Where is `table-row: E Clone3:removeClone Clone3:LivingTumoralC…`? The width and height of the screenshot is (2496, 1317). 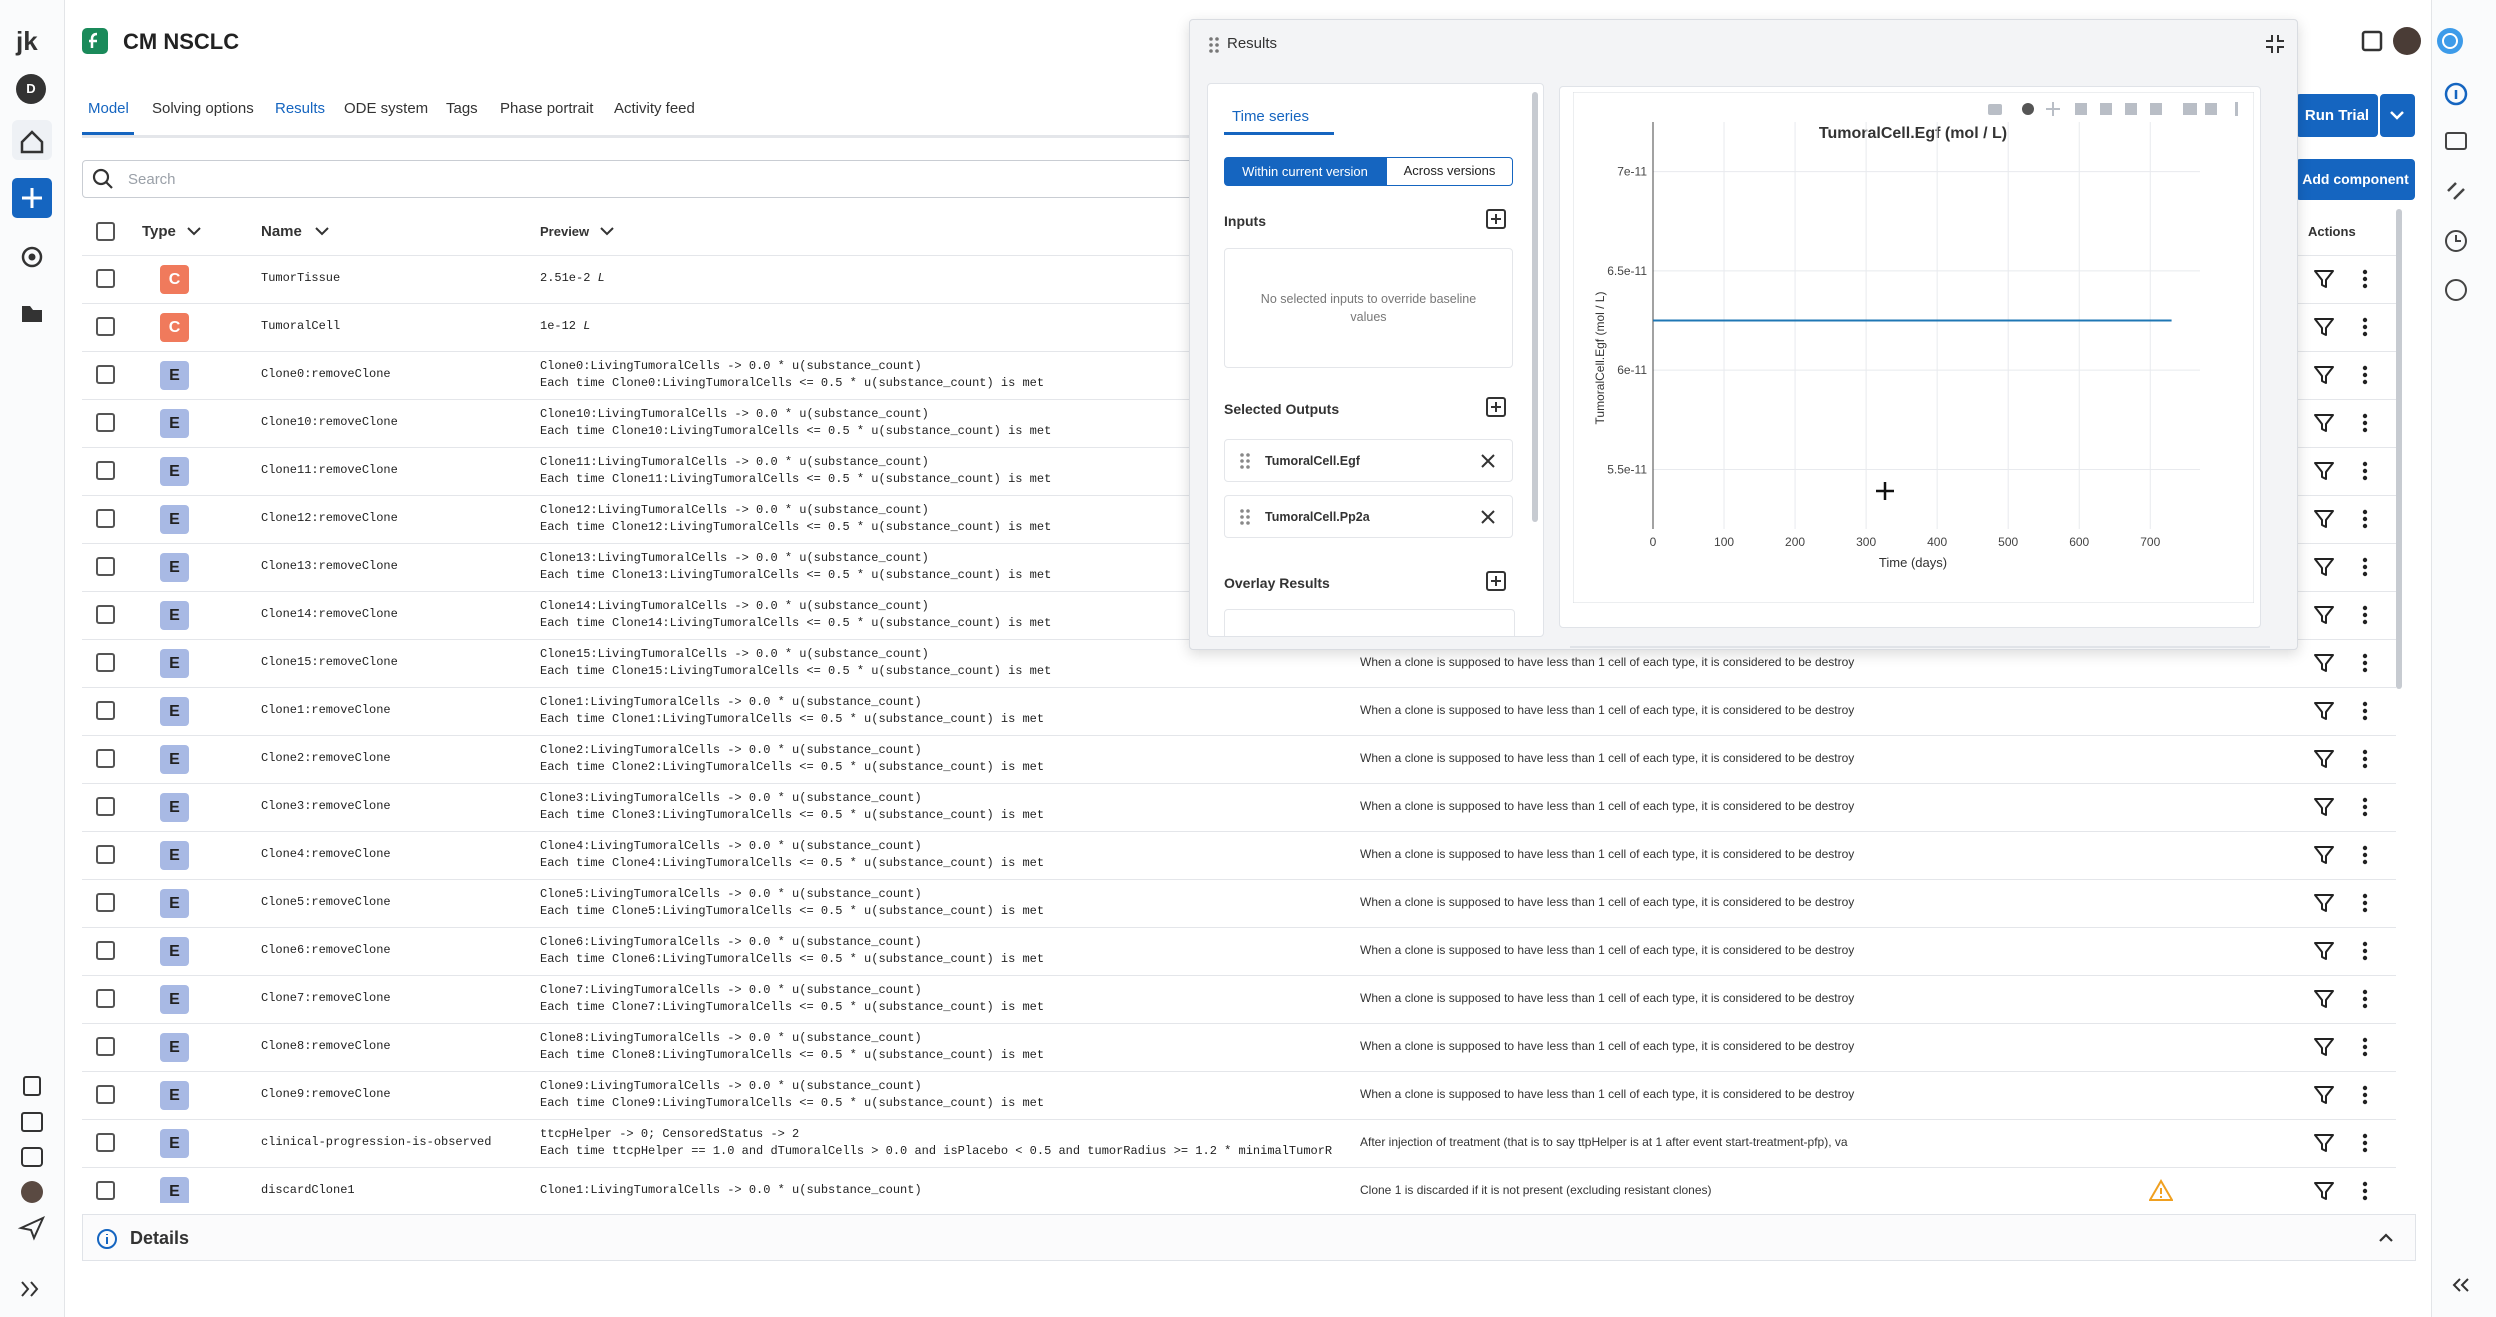
table-row: E Clone3:removeClone Clone3:LivingTumoralC… is located at coordinates (1239, 807).